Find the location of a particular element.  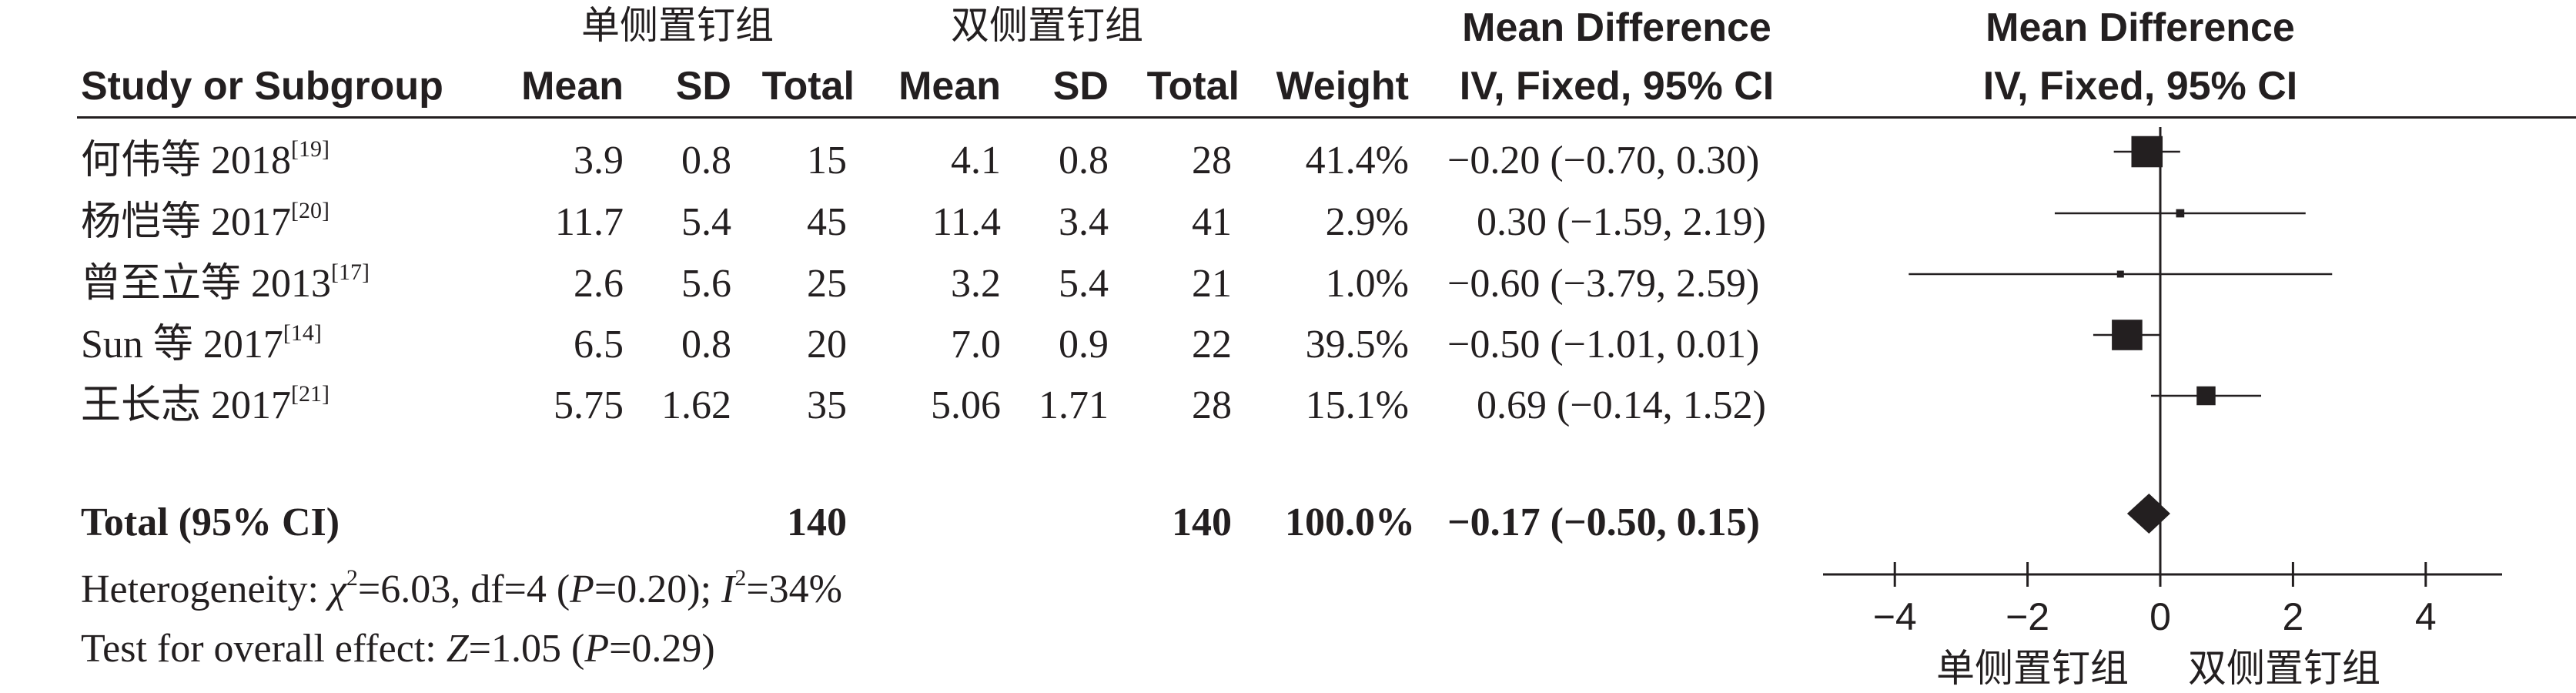

study-e-total: 25 is located at coordinates (827, 284).